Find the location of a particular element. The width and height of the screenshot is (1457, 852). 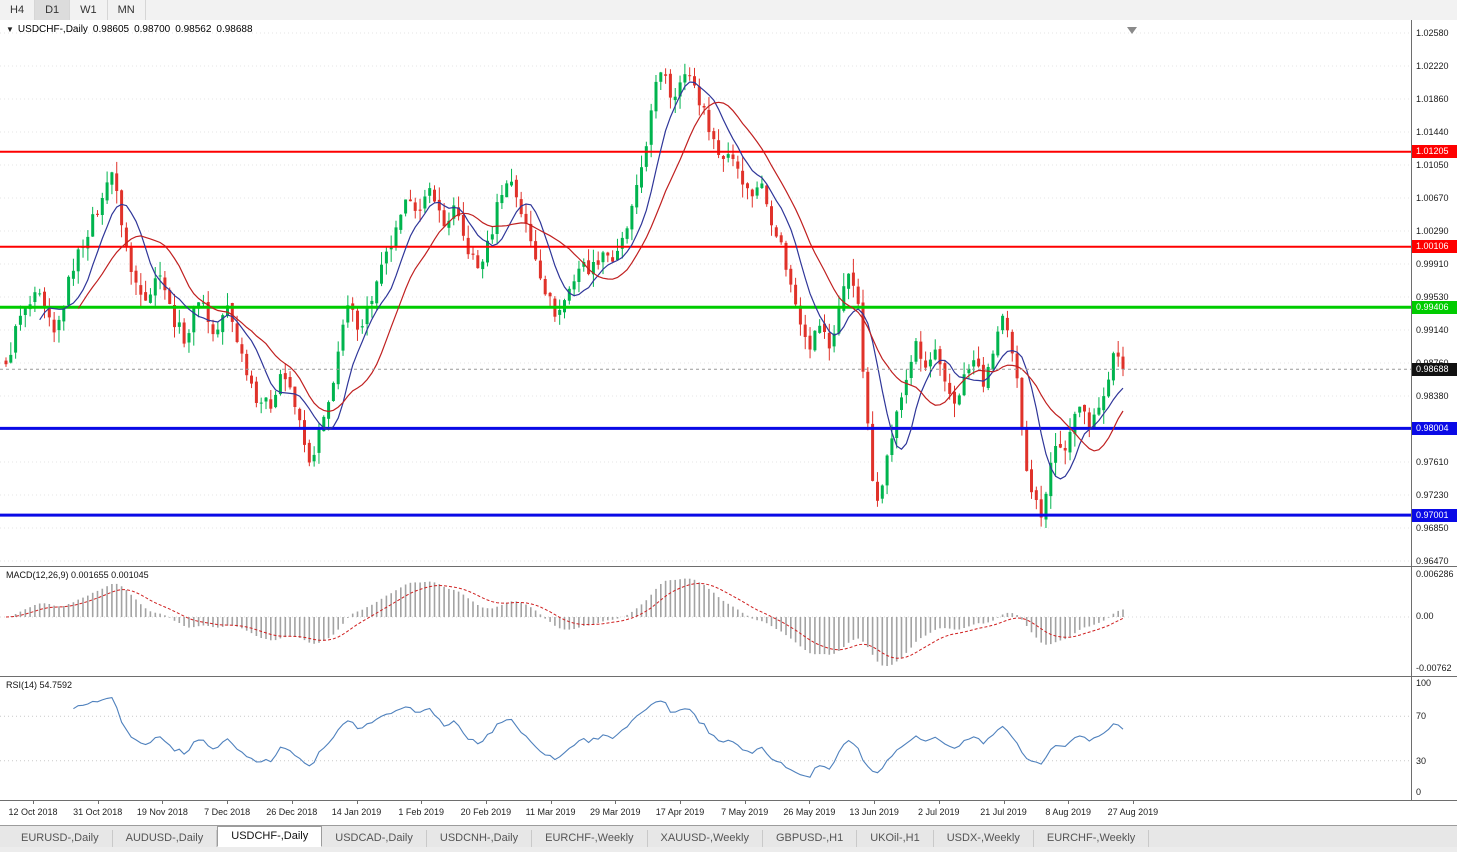

date-label: 27 Aug 2019 is located at coordinates (1133, 812).